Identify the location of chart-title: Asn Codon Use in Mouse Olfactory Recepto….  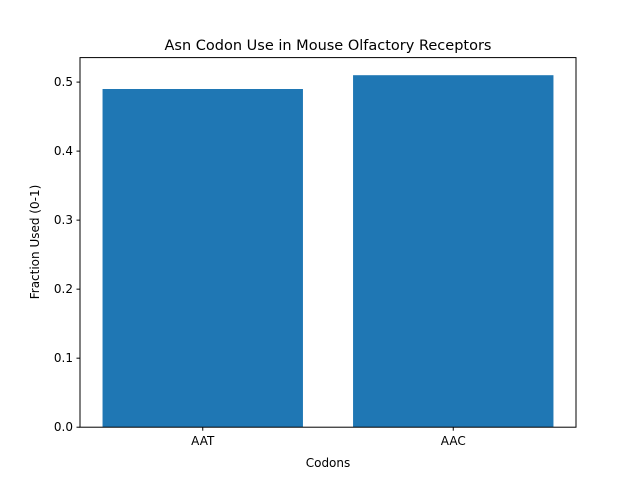
(328, 46).